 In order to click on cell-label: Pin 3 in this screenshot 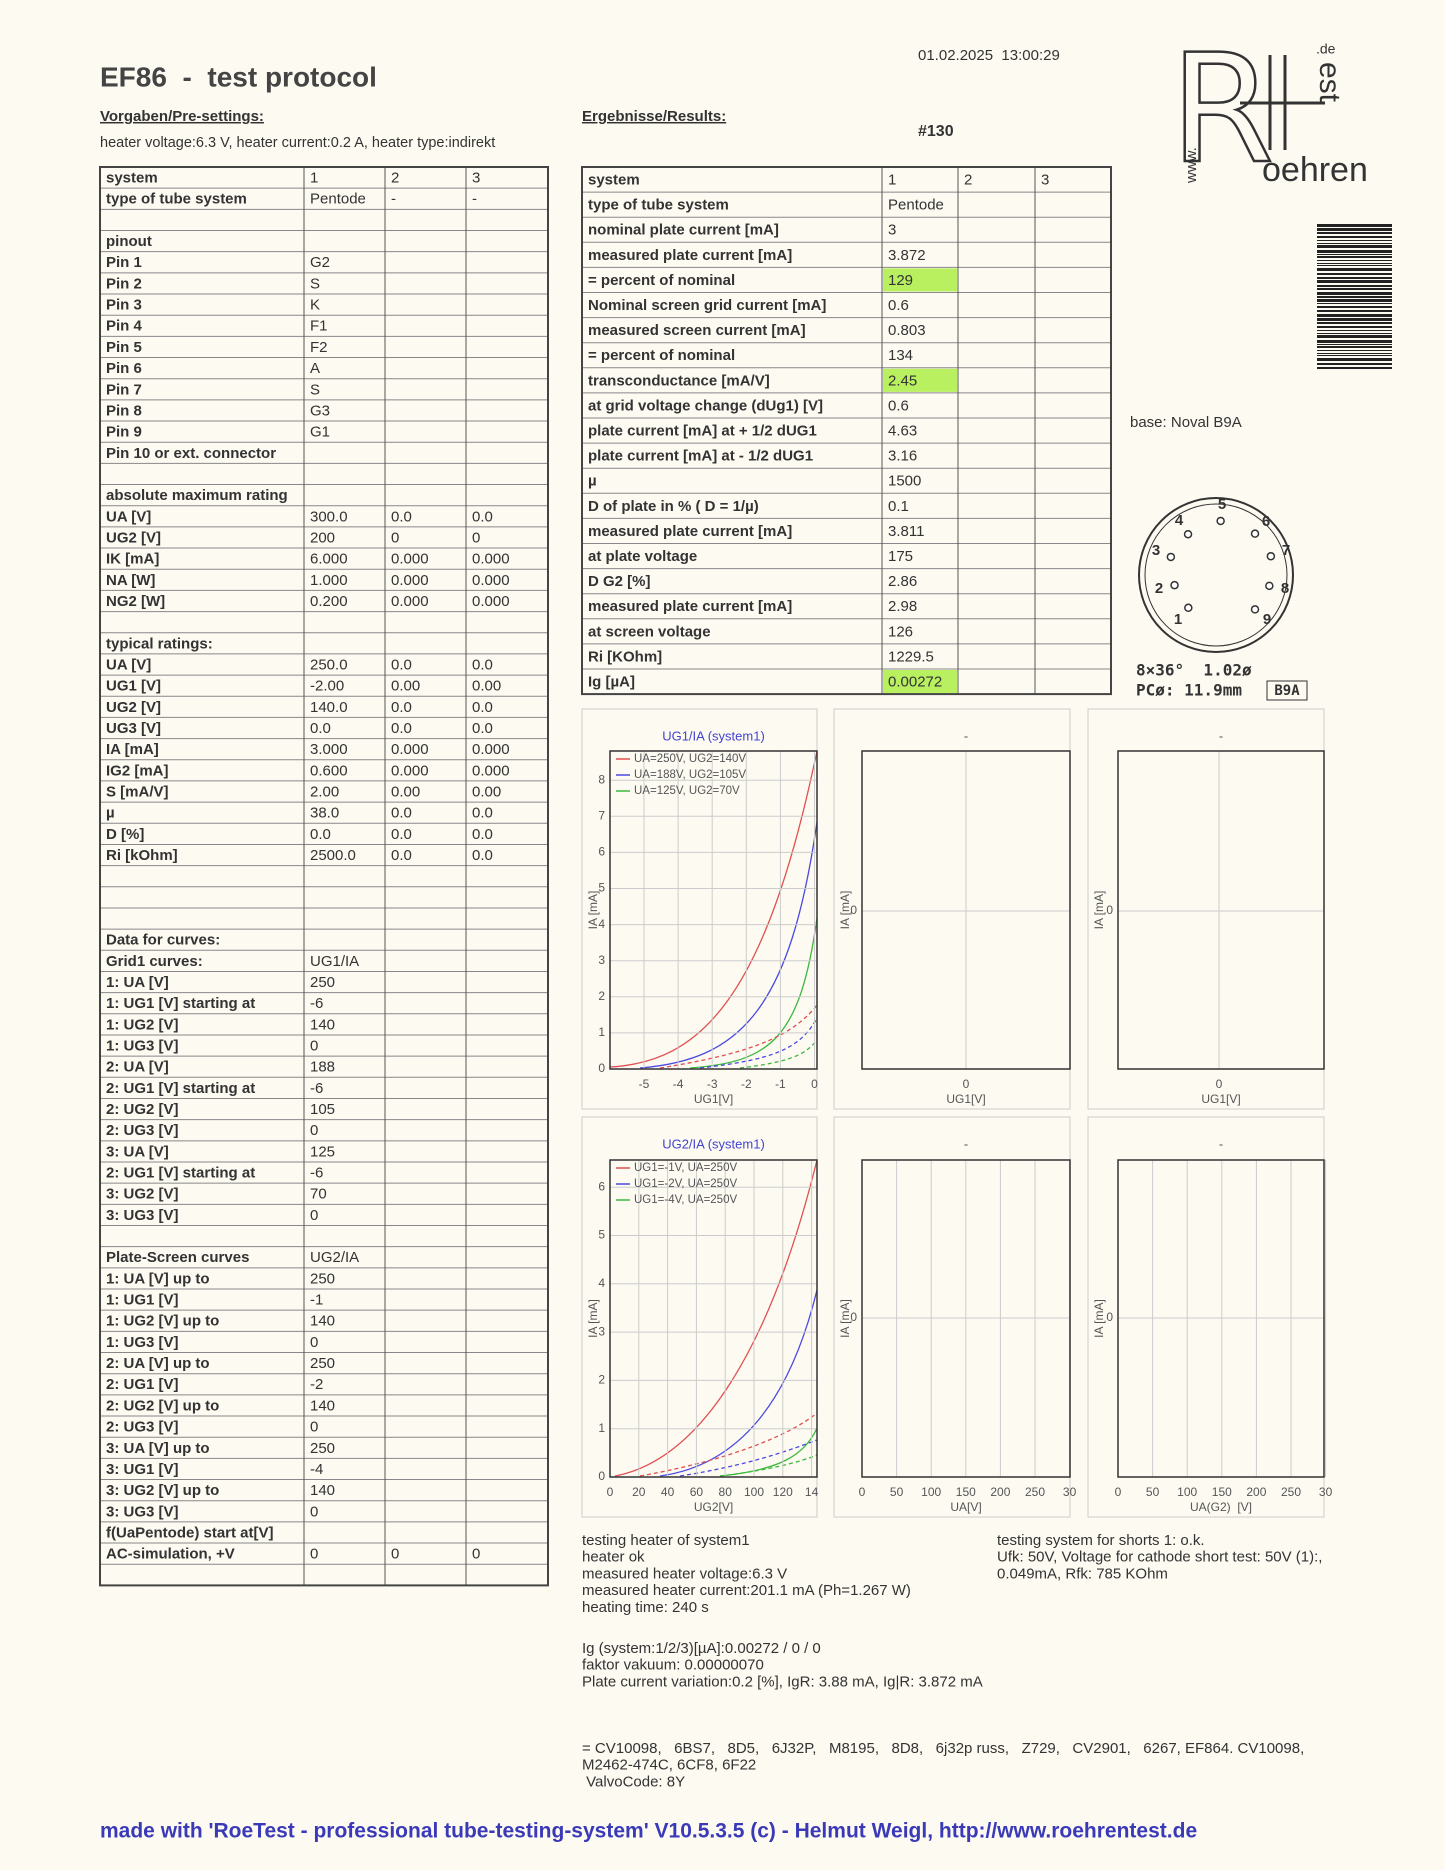, I will do `click(124, 305)`.